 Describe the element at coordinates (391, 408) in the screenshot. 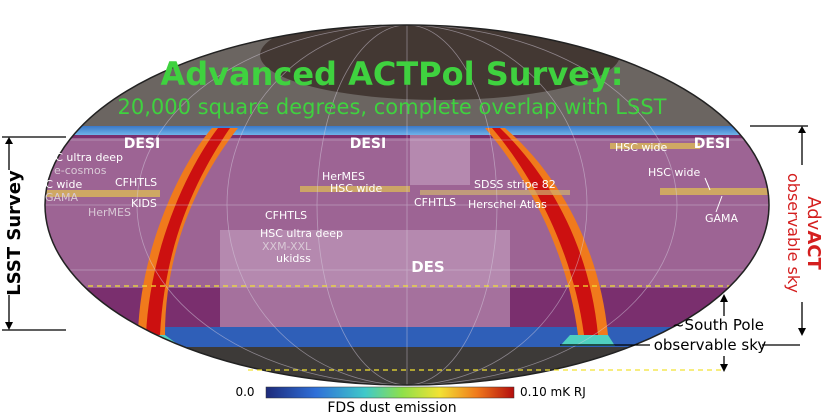

I see `colorbar-caption: FDS dust emission` at that location.